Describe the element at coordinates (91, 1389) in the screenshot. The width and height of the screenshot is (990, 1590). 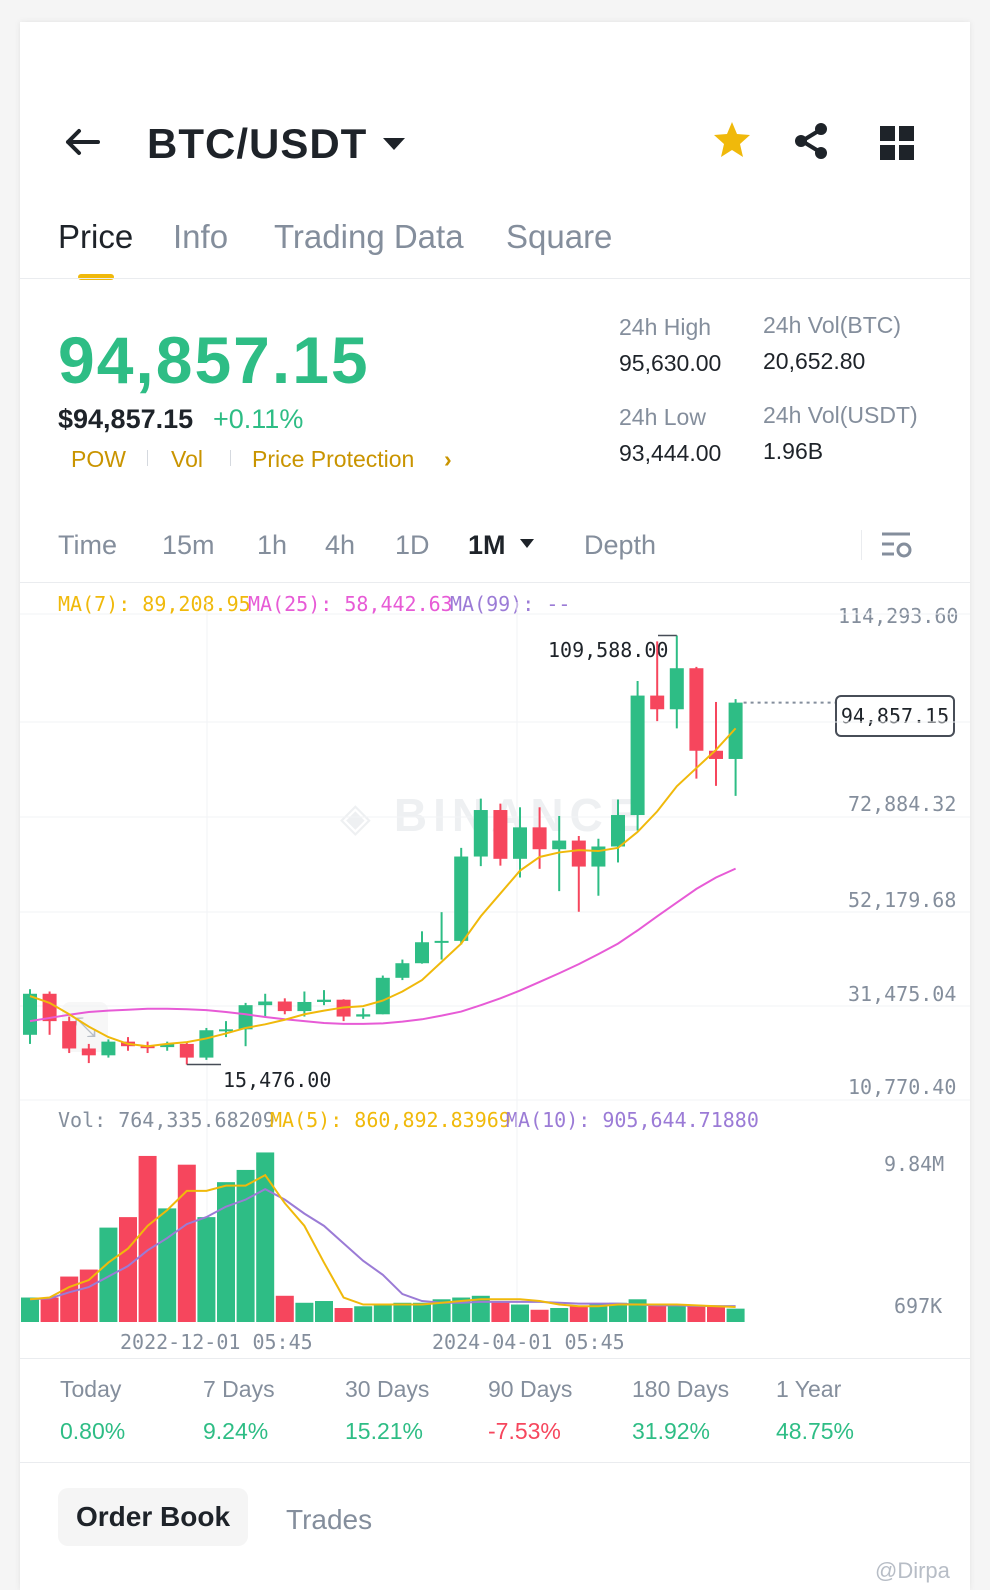
I see `perf-label-today: Today` at that location.